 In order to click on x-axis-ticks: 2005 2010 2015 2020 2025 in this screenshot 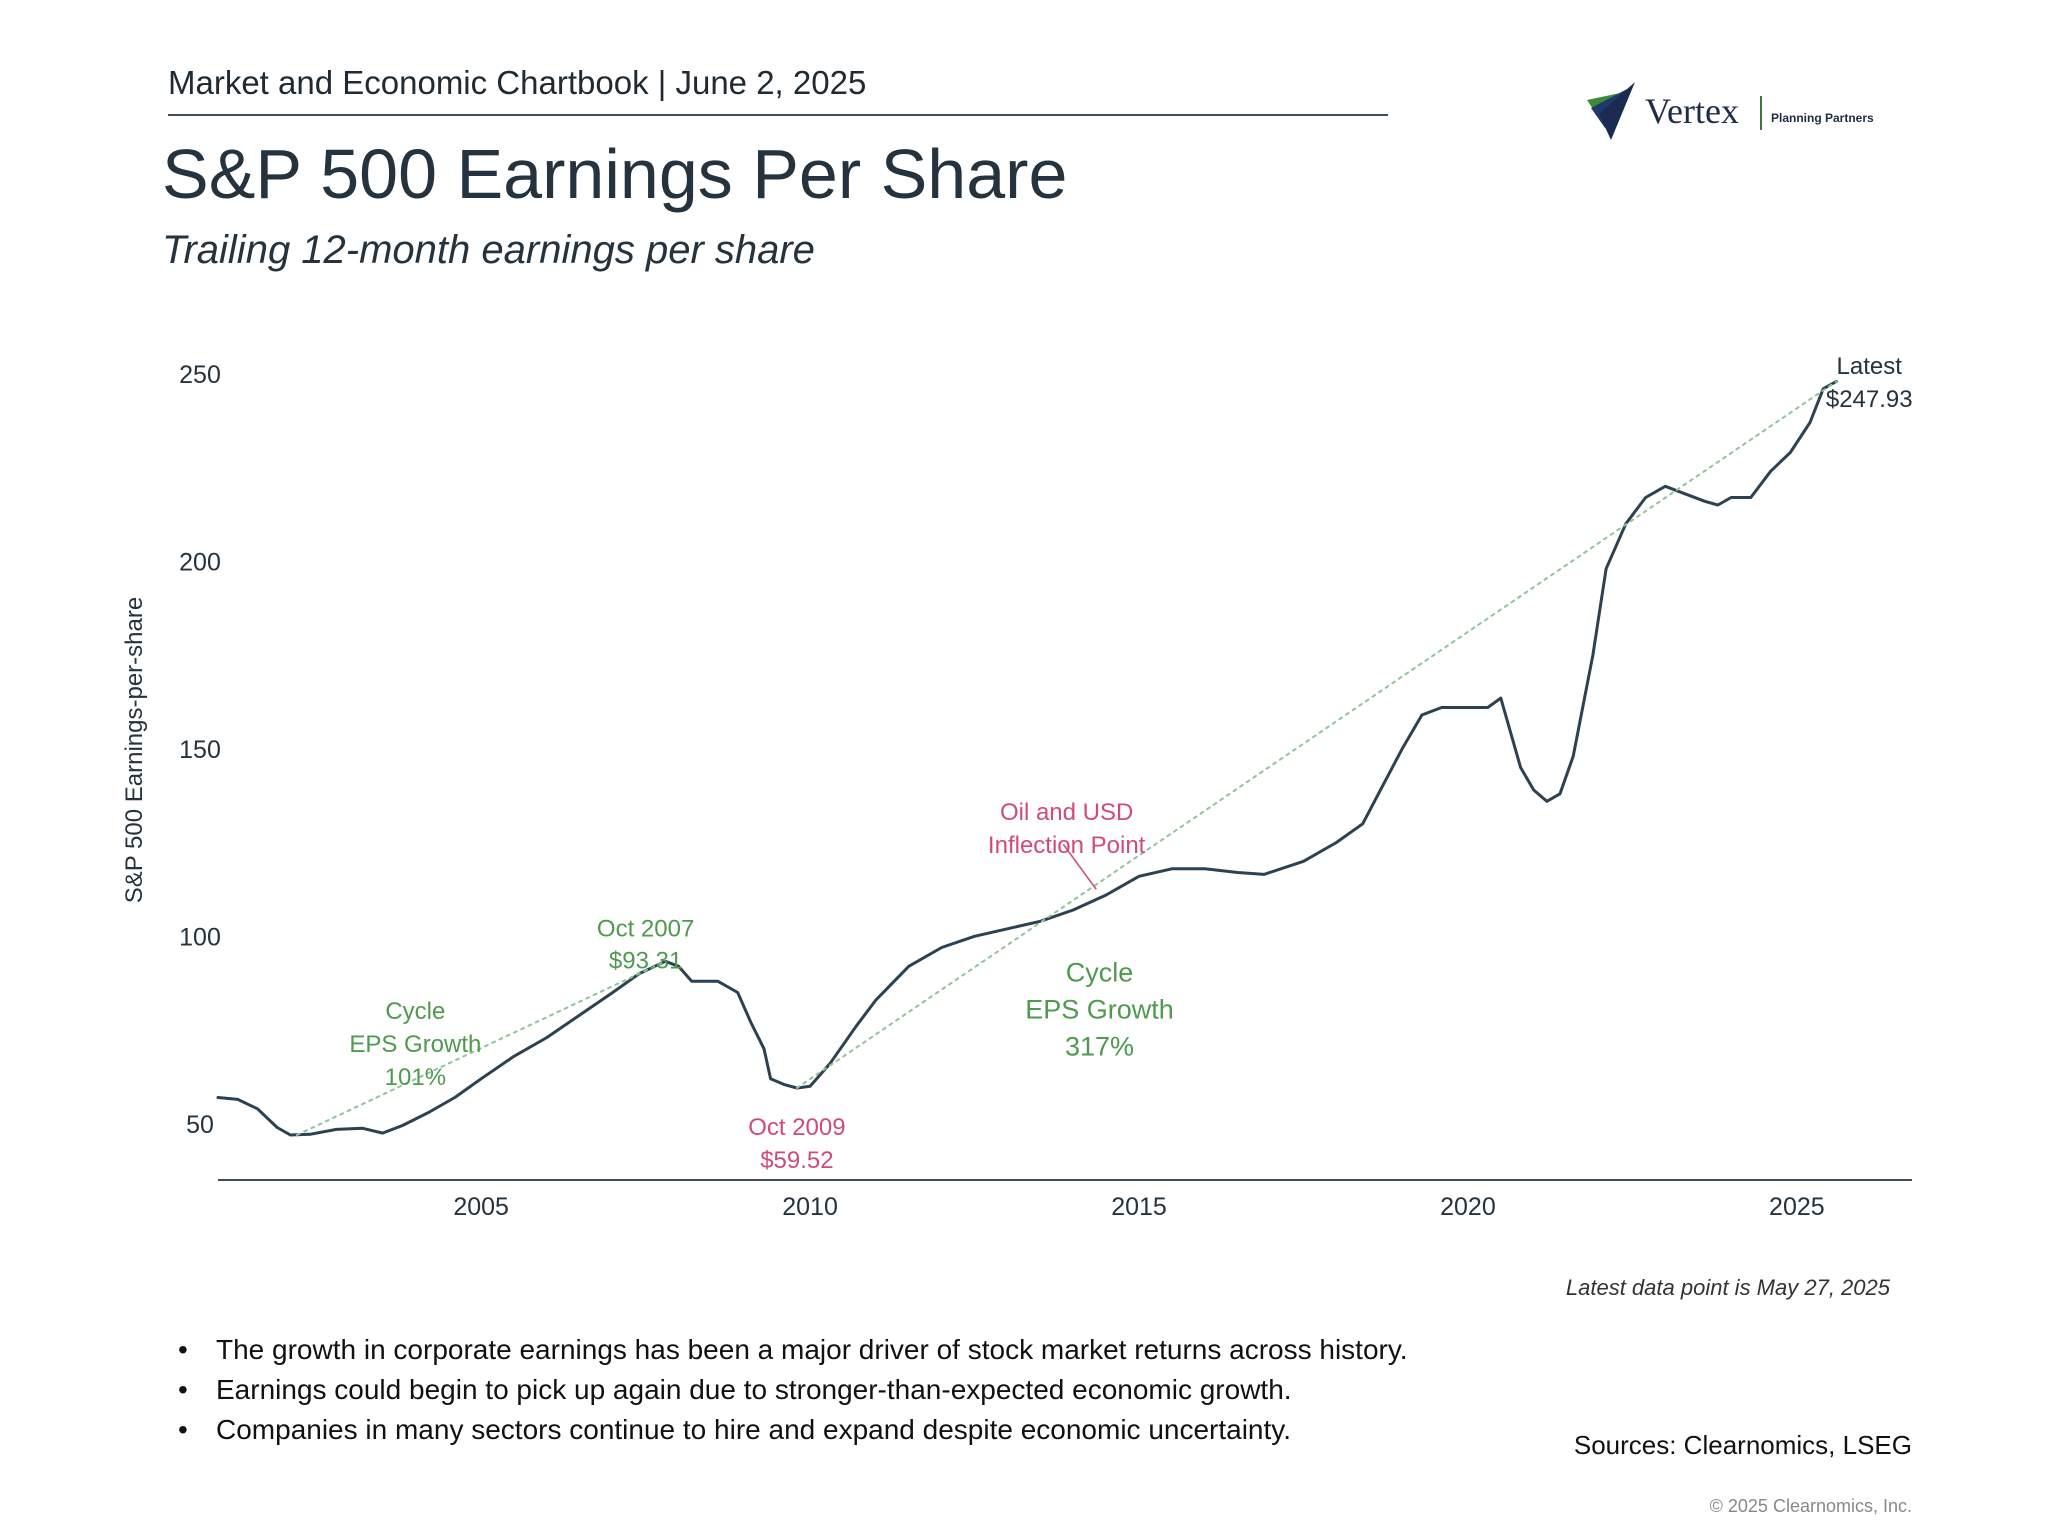, I will do `click(1138, 1207)`.